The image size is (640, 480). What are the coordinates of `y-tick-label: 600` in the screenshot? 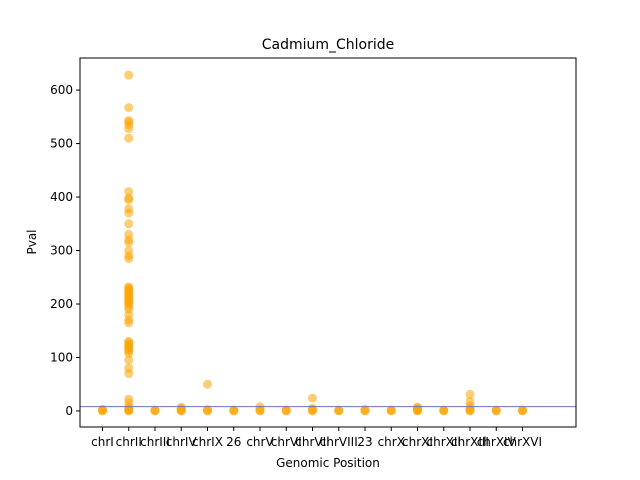 It's located at (61, 90).